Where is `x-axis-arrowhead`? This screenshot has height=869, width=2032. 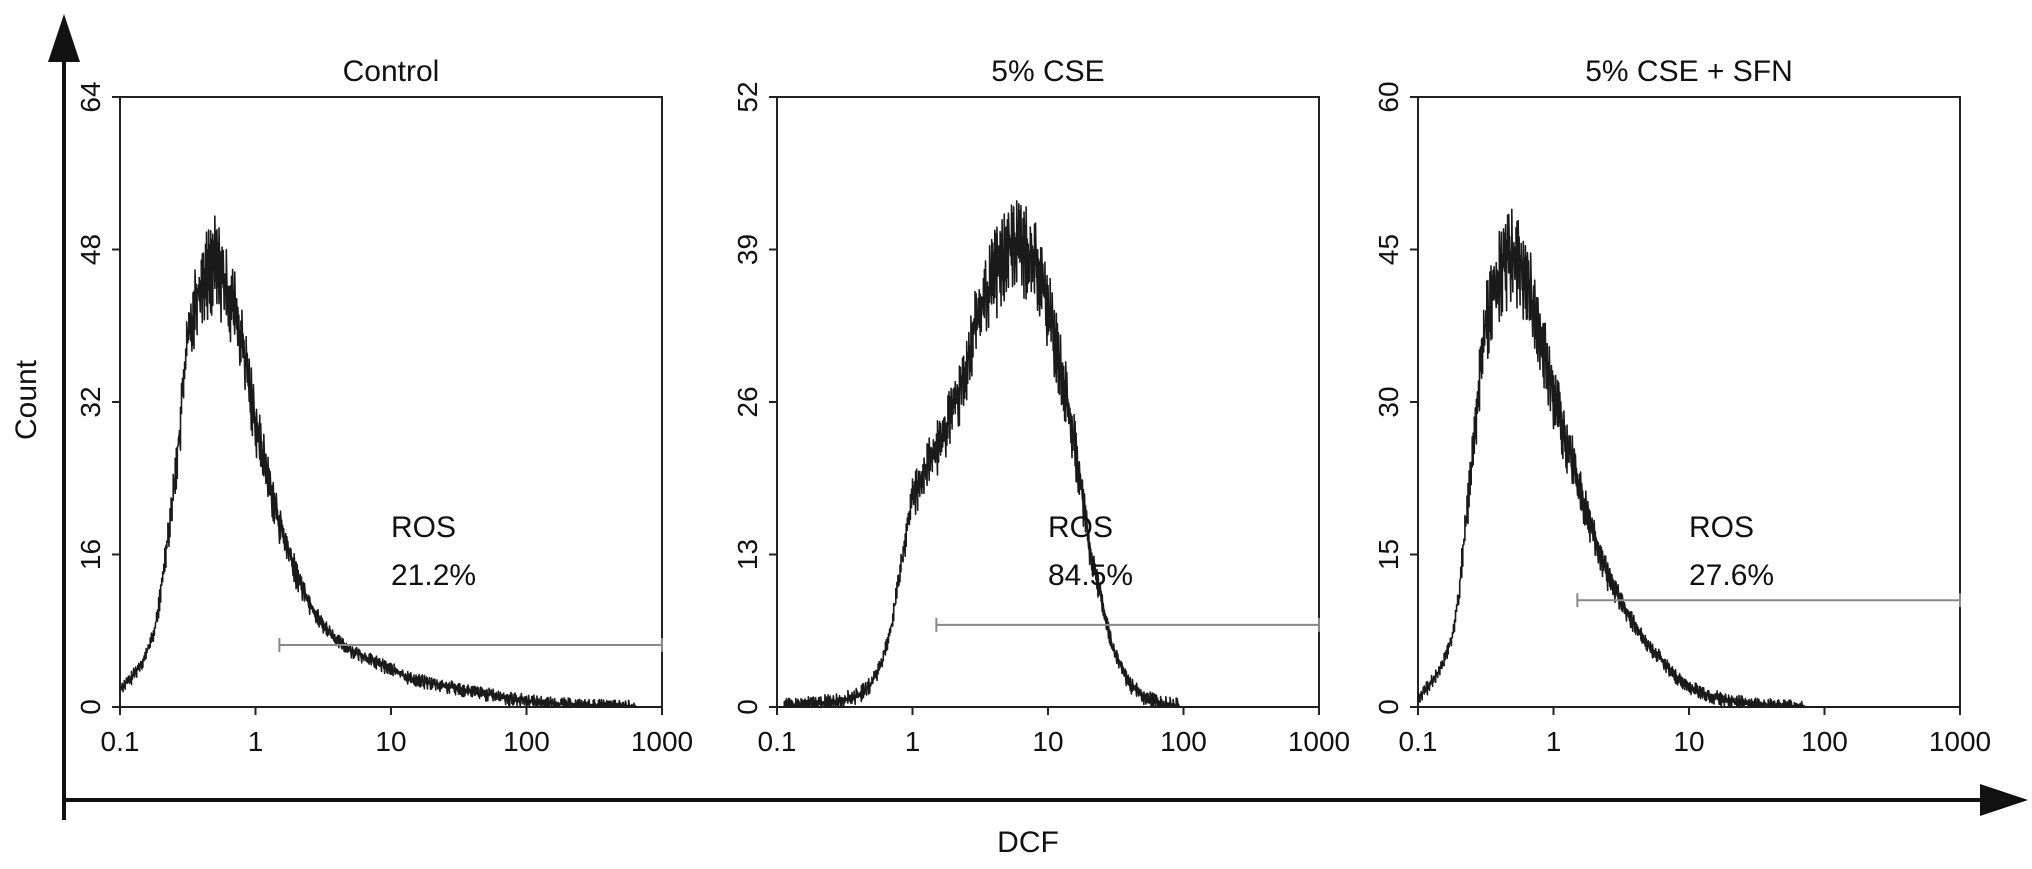
x-axis-arrowhead is located at coordinates (2004, 800).